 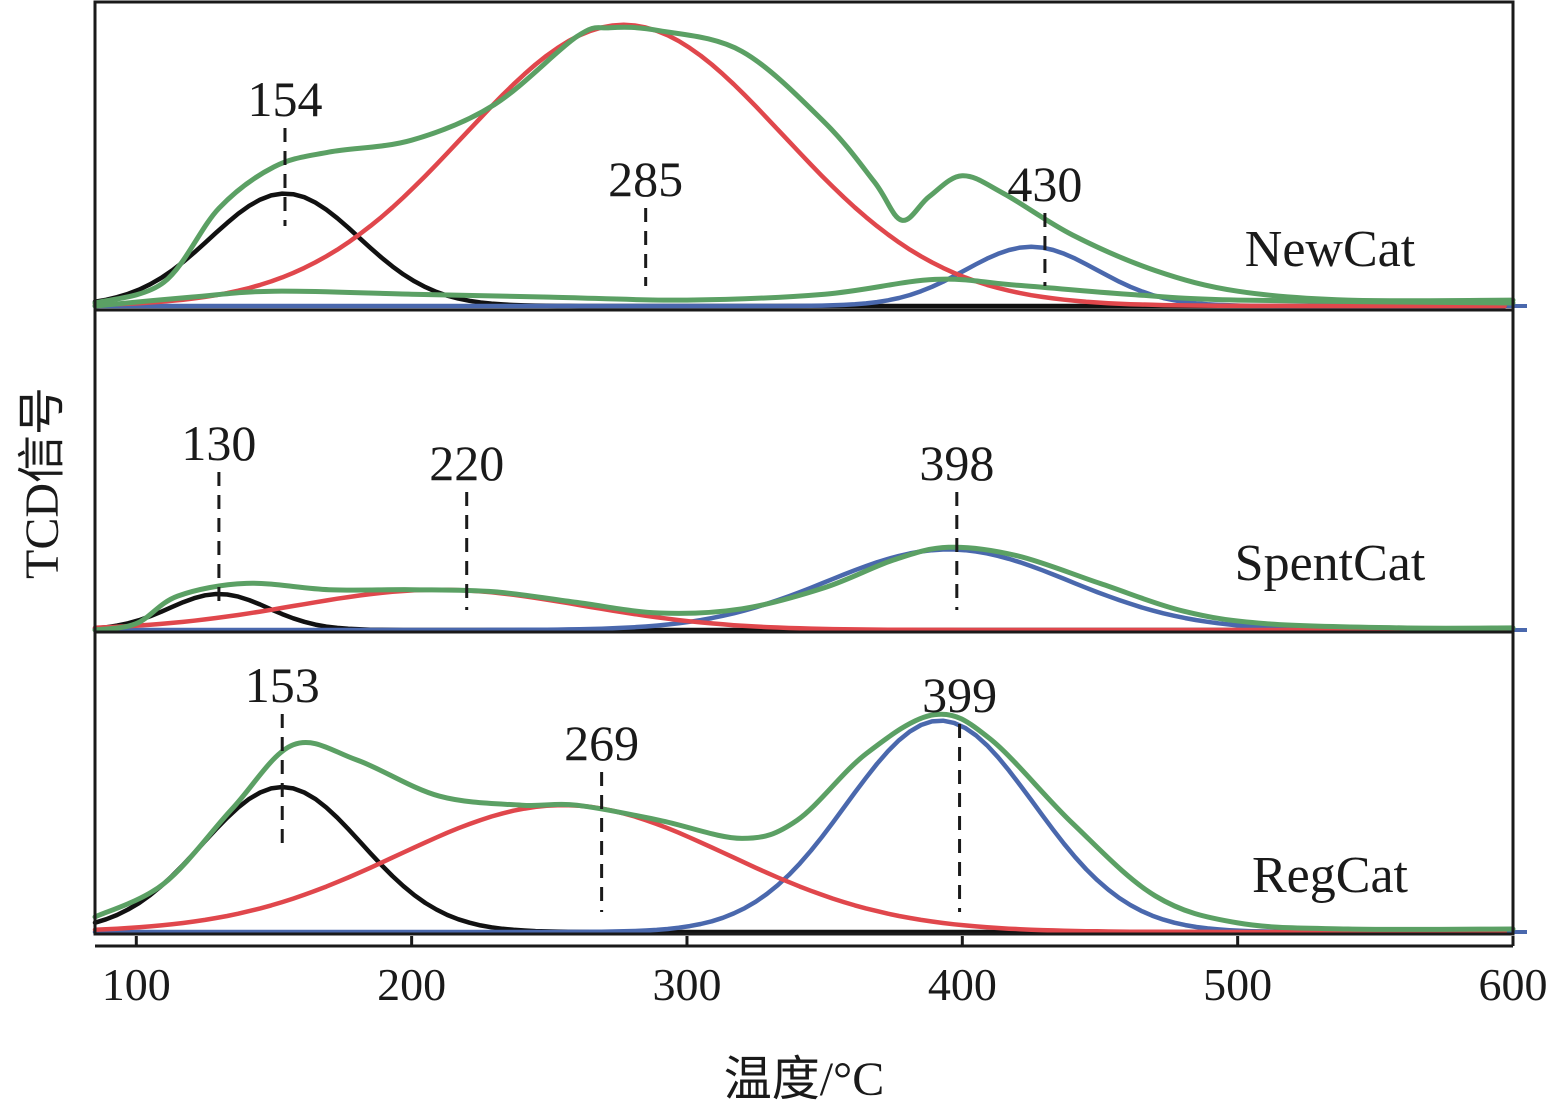 What do you see at coordinates (1237, 984) in the screenshot?
I see `x-tick-label: 500` at bounding box center [1237, 984].